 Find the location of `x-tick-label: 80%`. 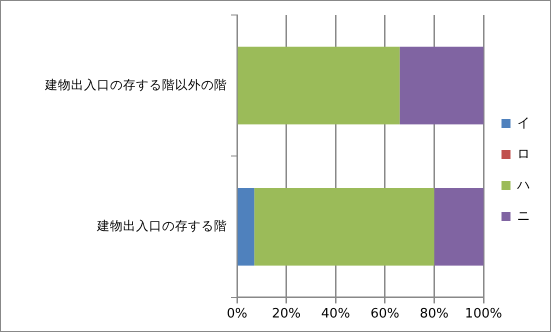

x-tick-label: 80% is located at coordinates (434, 314).